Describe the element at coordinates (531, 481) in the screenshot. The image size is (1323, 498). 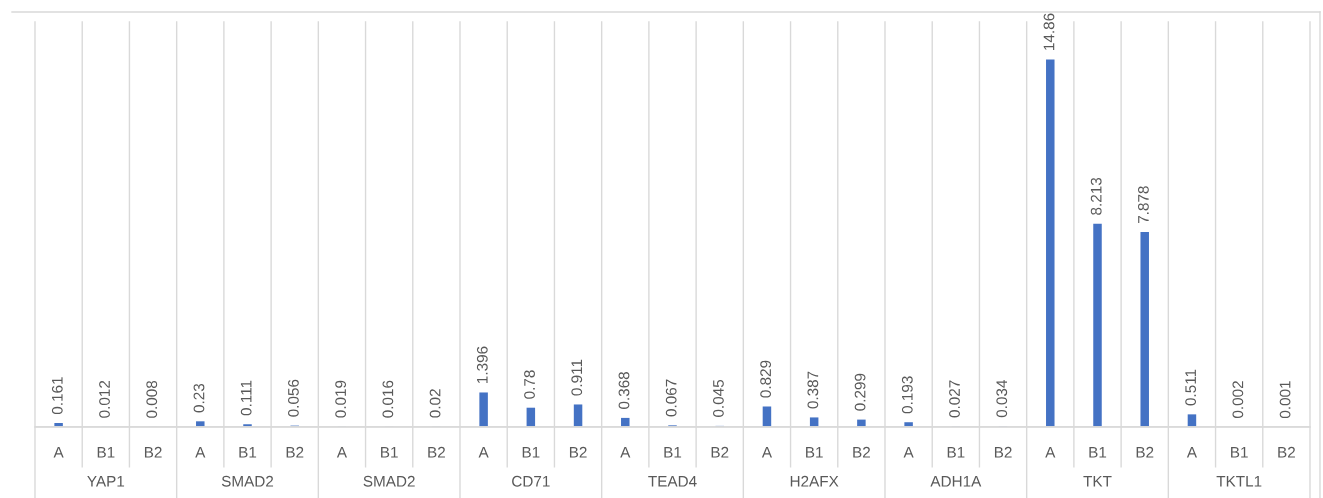
I see `text: CD71` at that location.